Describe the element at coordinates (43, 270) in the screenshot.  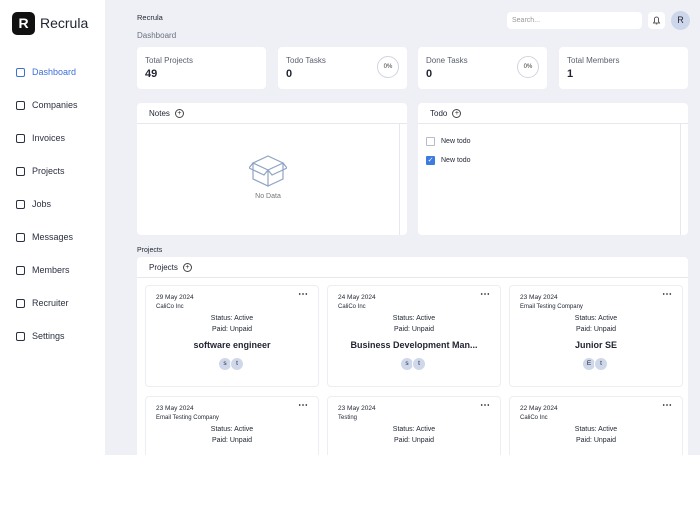
I see `nav-item: Members` at that location.